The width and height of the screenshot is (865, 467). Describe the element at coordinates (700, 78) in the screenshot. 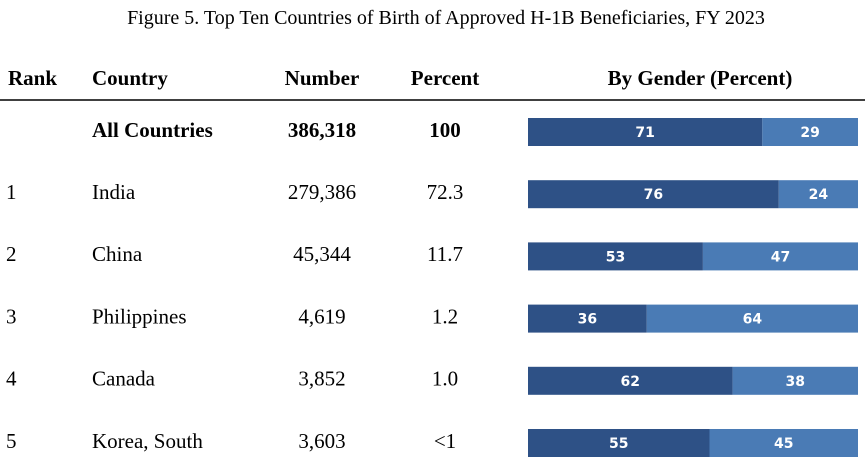

I see `column-header: By Gender (Percent)` at that location.